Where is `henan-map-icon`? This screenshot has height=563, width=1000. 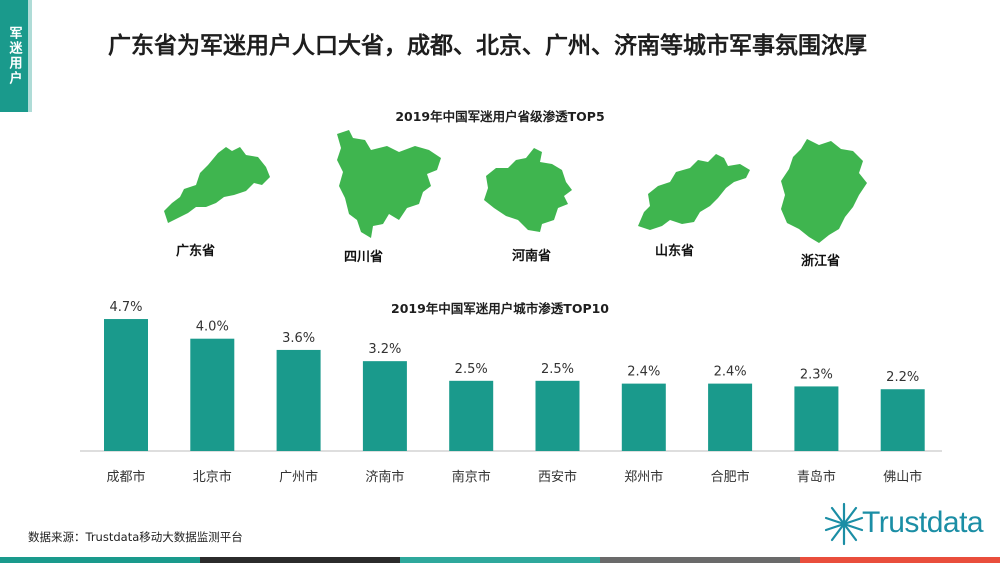 henan-map-icon is located at coordinates (528, 190).